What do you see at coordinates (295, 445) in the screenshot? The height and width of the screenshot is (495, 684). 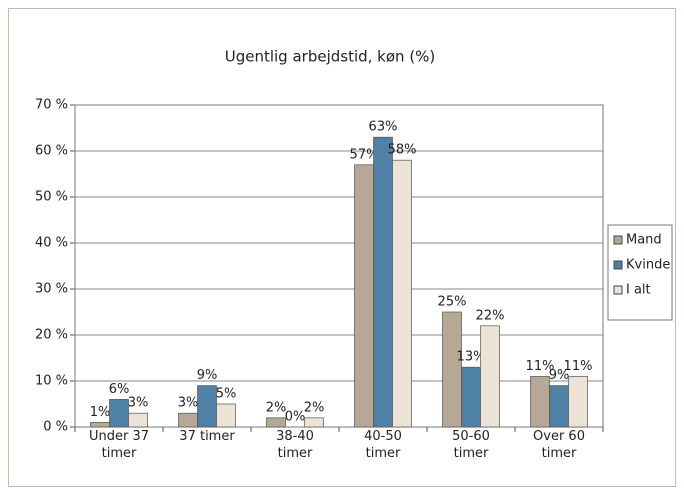 I see `x-tick-label: 38-40 timer` at bounding box center [295, 445].